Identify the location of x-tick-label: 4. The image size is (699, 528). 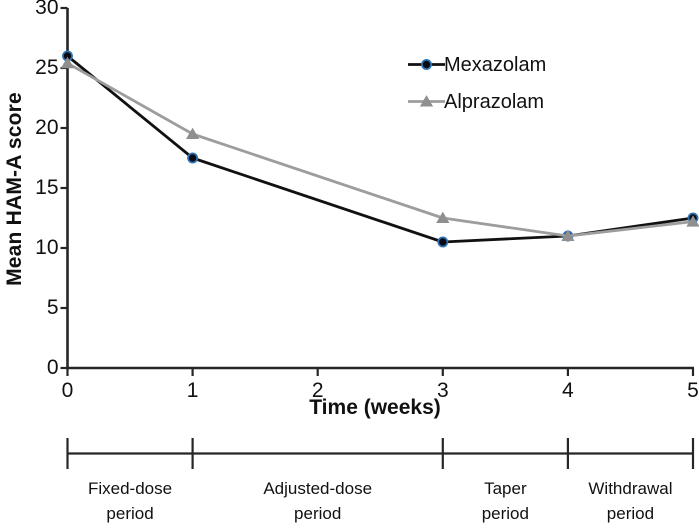
(568, 390).